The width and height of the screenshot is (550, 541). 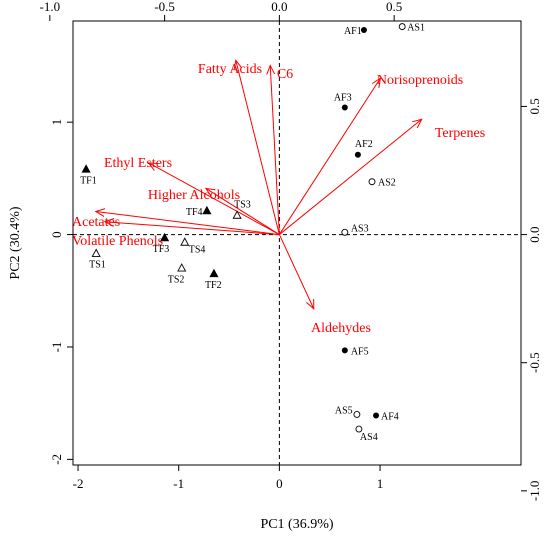 I want to click on y-axis-tick-label: -1, so click(x=56, y=347).